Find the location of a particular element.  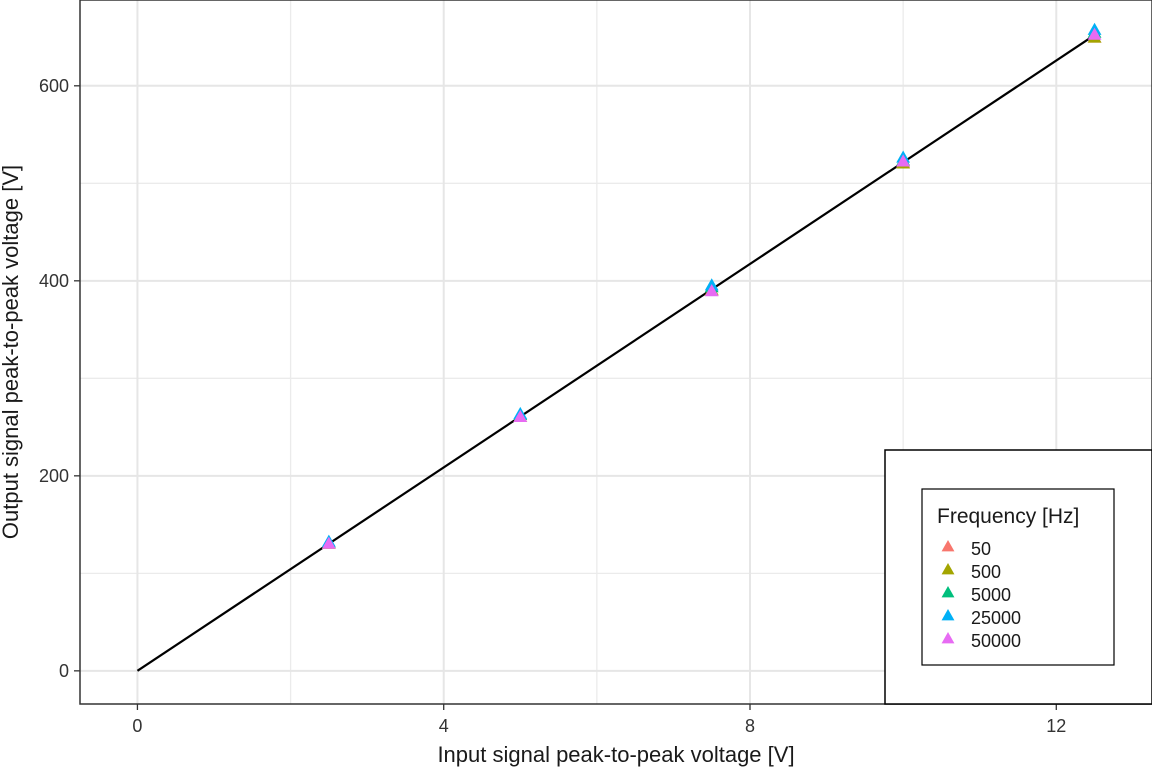

y-tick-label: 600 is located at coordinates (54, 86).